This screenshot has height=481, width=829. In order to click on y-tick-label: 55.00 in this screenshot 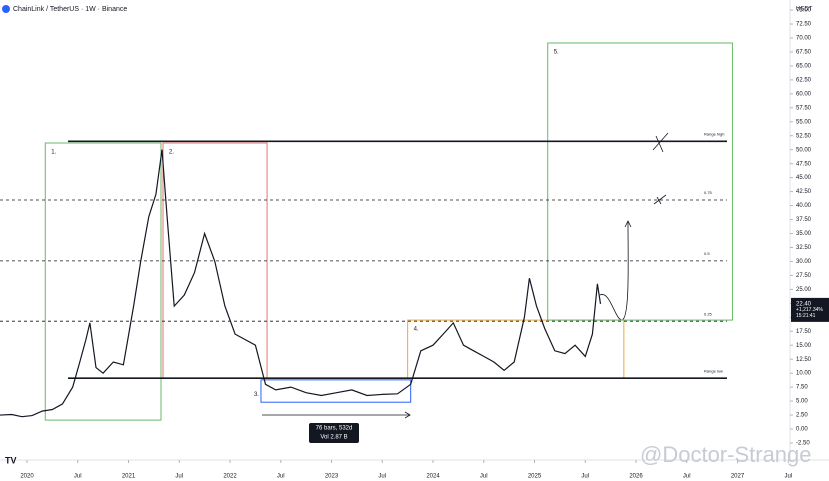, I will do `click(804, 122)`.